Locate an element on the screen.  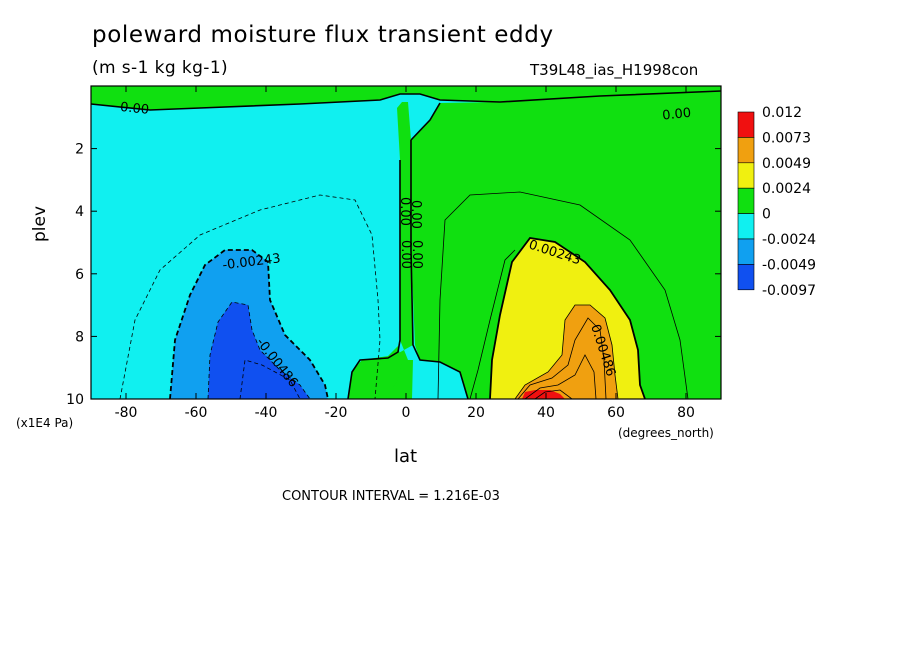
x-tick-label-7: 60 is located at coordinates (616, 413).